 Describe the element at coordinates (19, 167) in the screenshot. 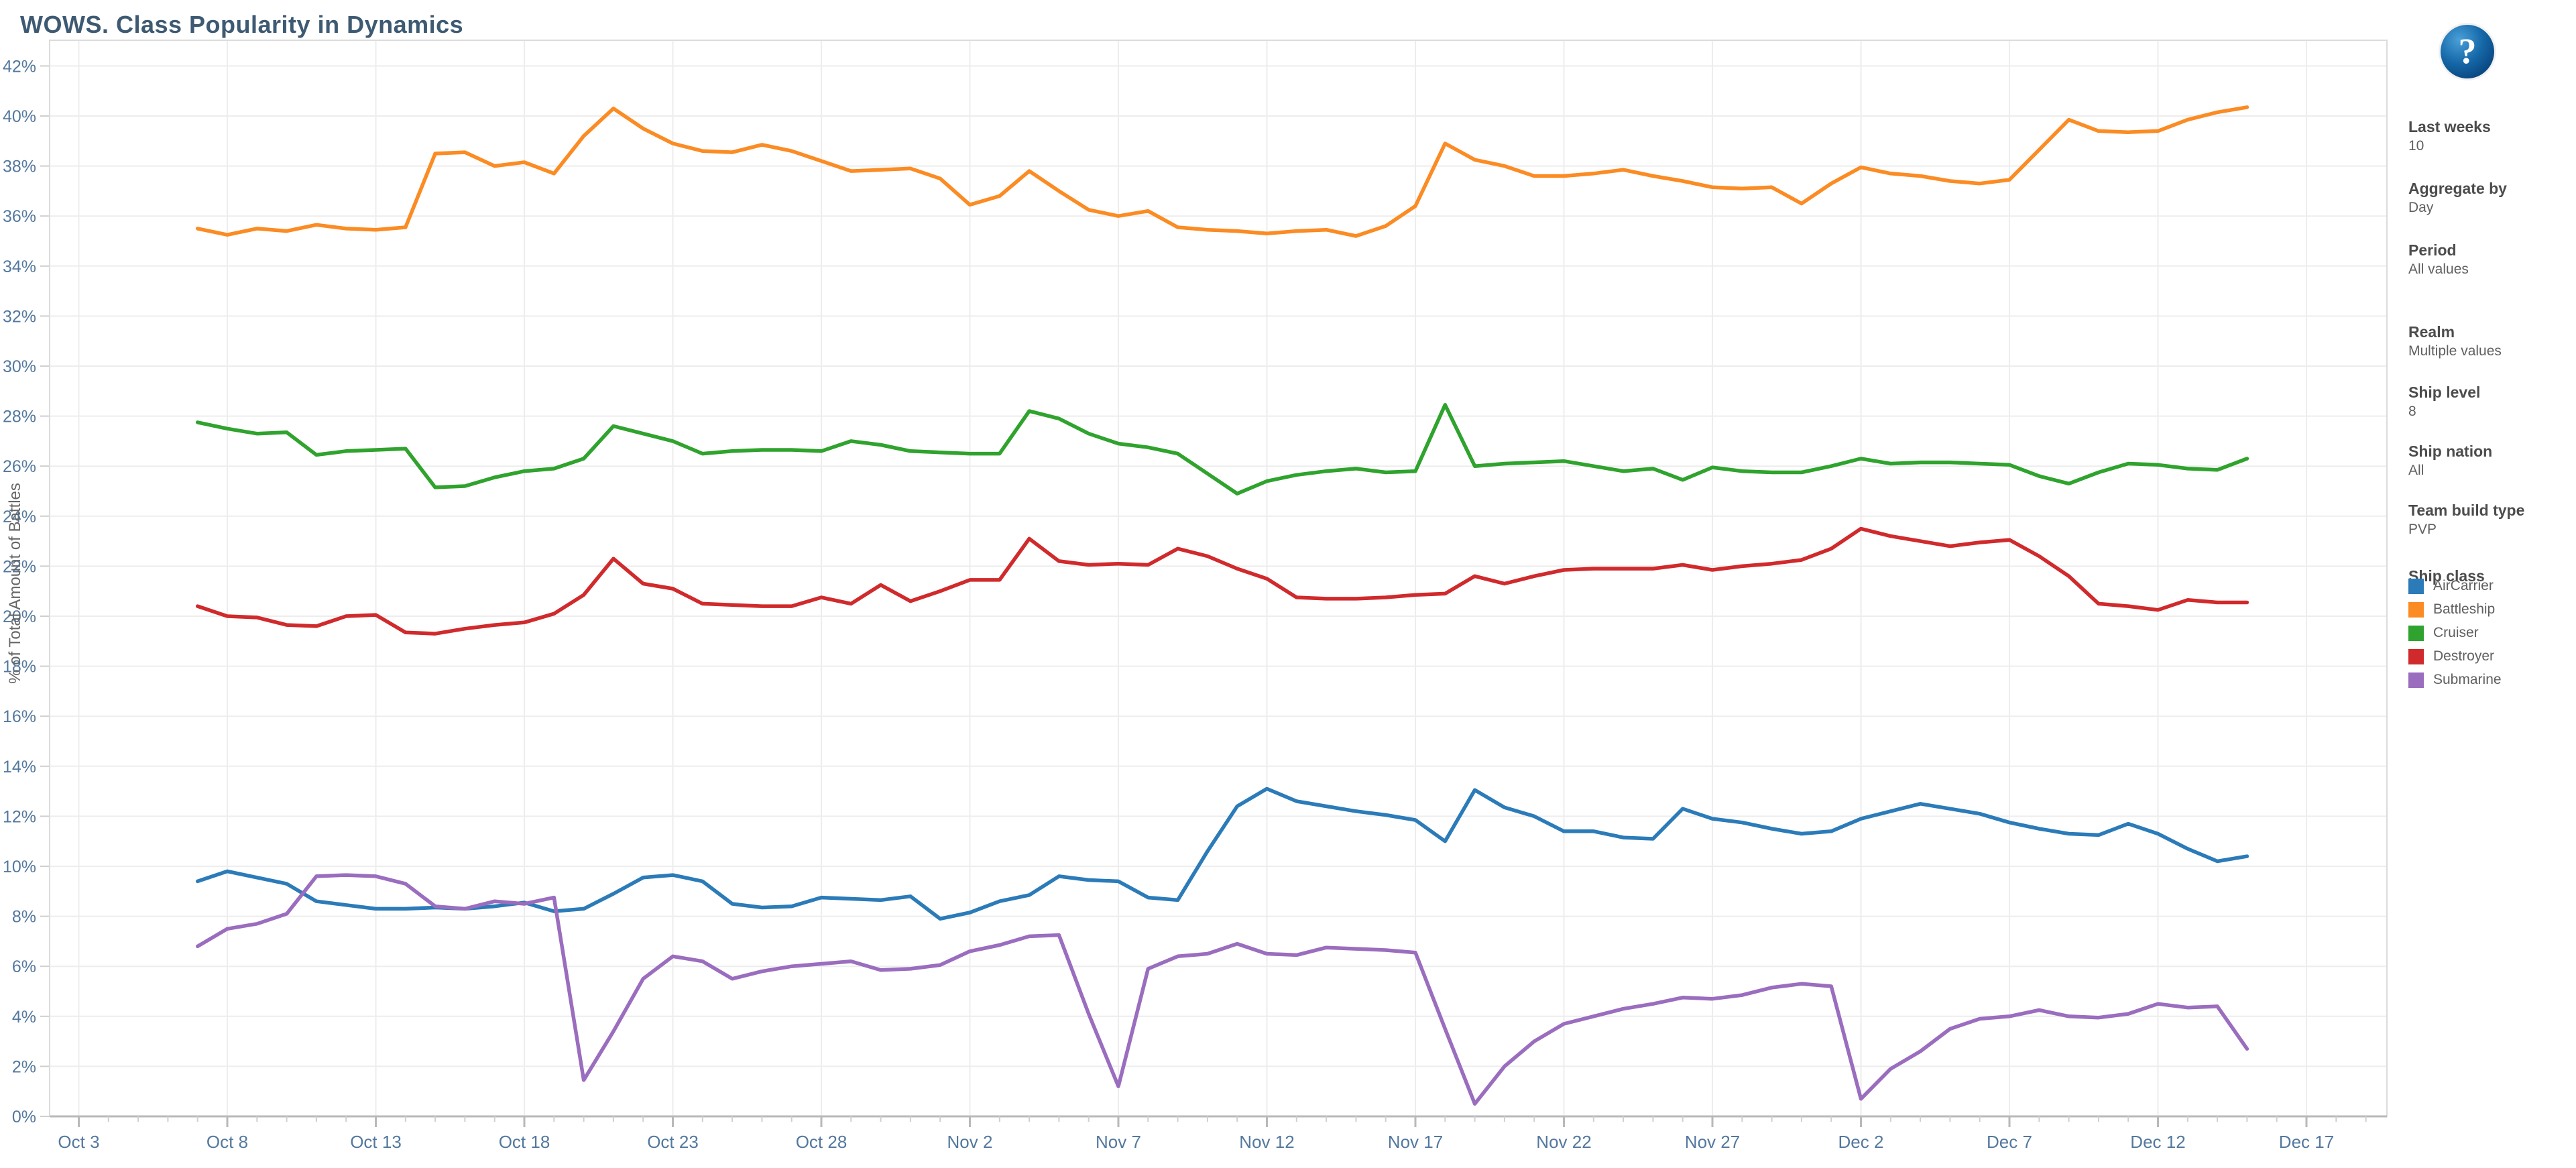

I see `y-axis-label: 38%` at that location.